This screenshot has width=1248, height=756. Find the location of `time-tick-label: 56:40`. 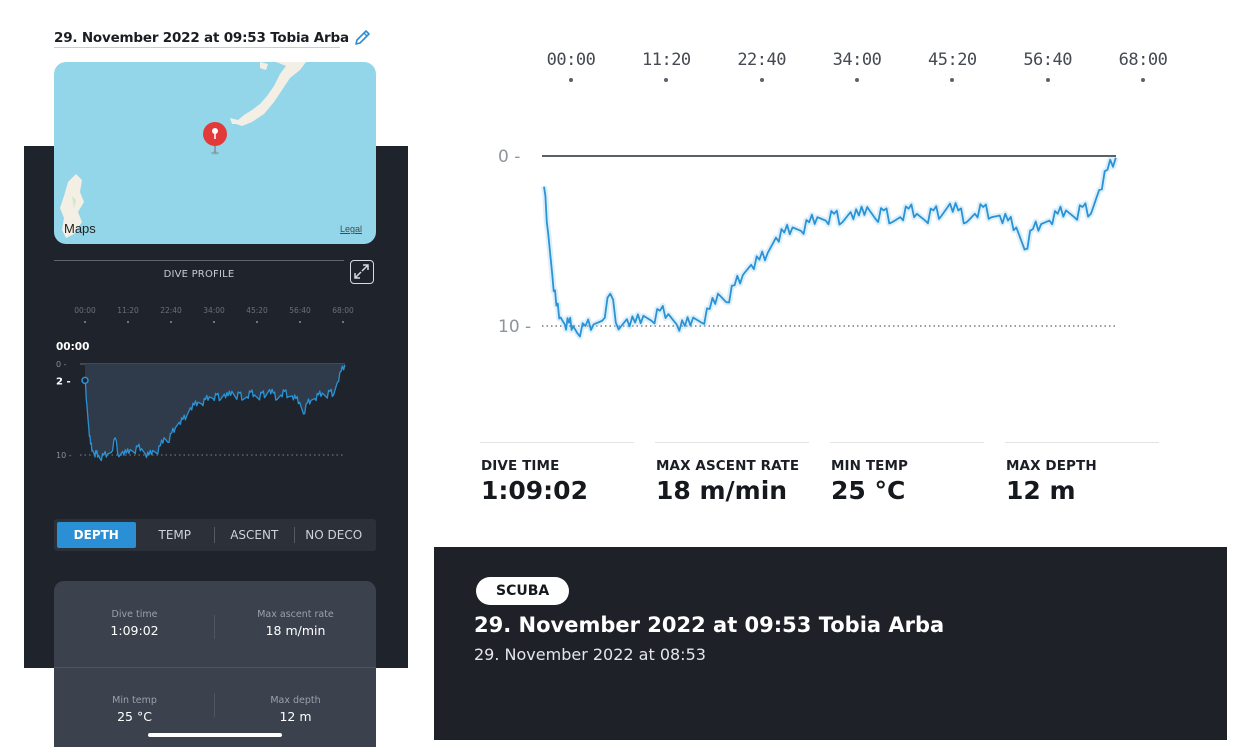

time-tick-label: 56:40 is located at coordinates (1047, 60).